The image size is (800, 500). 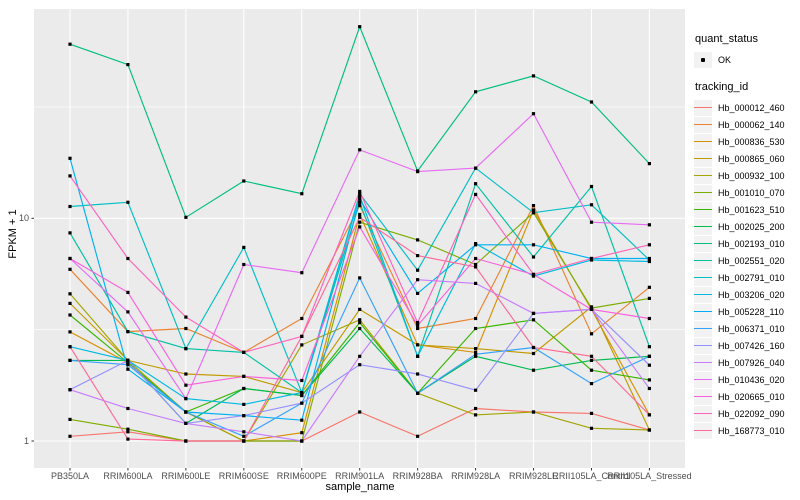 I want to click on legend-item-Hb_002791_010: Hb_002791_010, so click(x=747, y=277).